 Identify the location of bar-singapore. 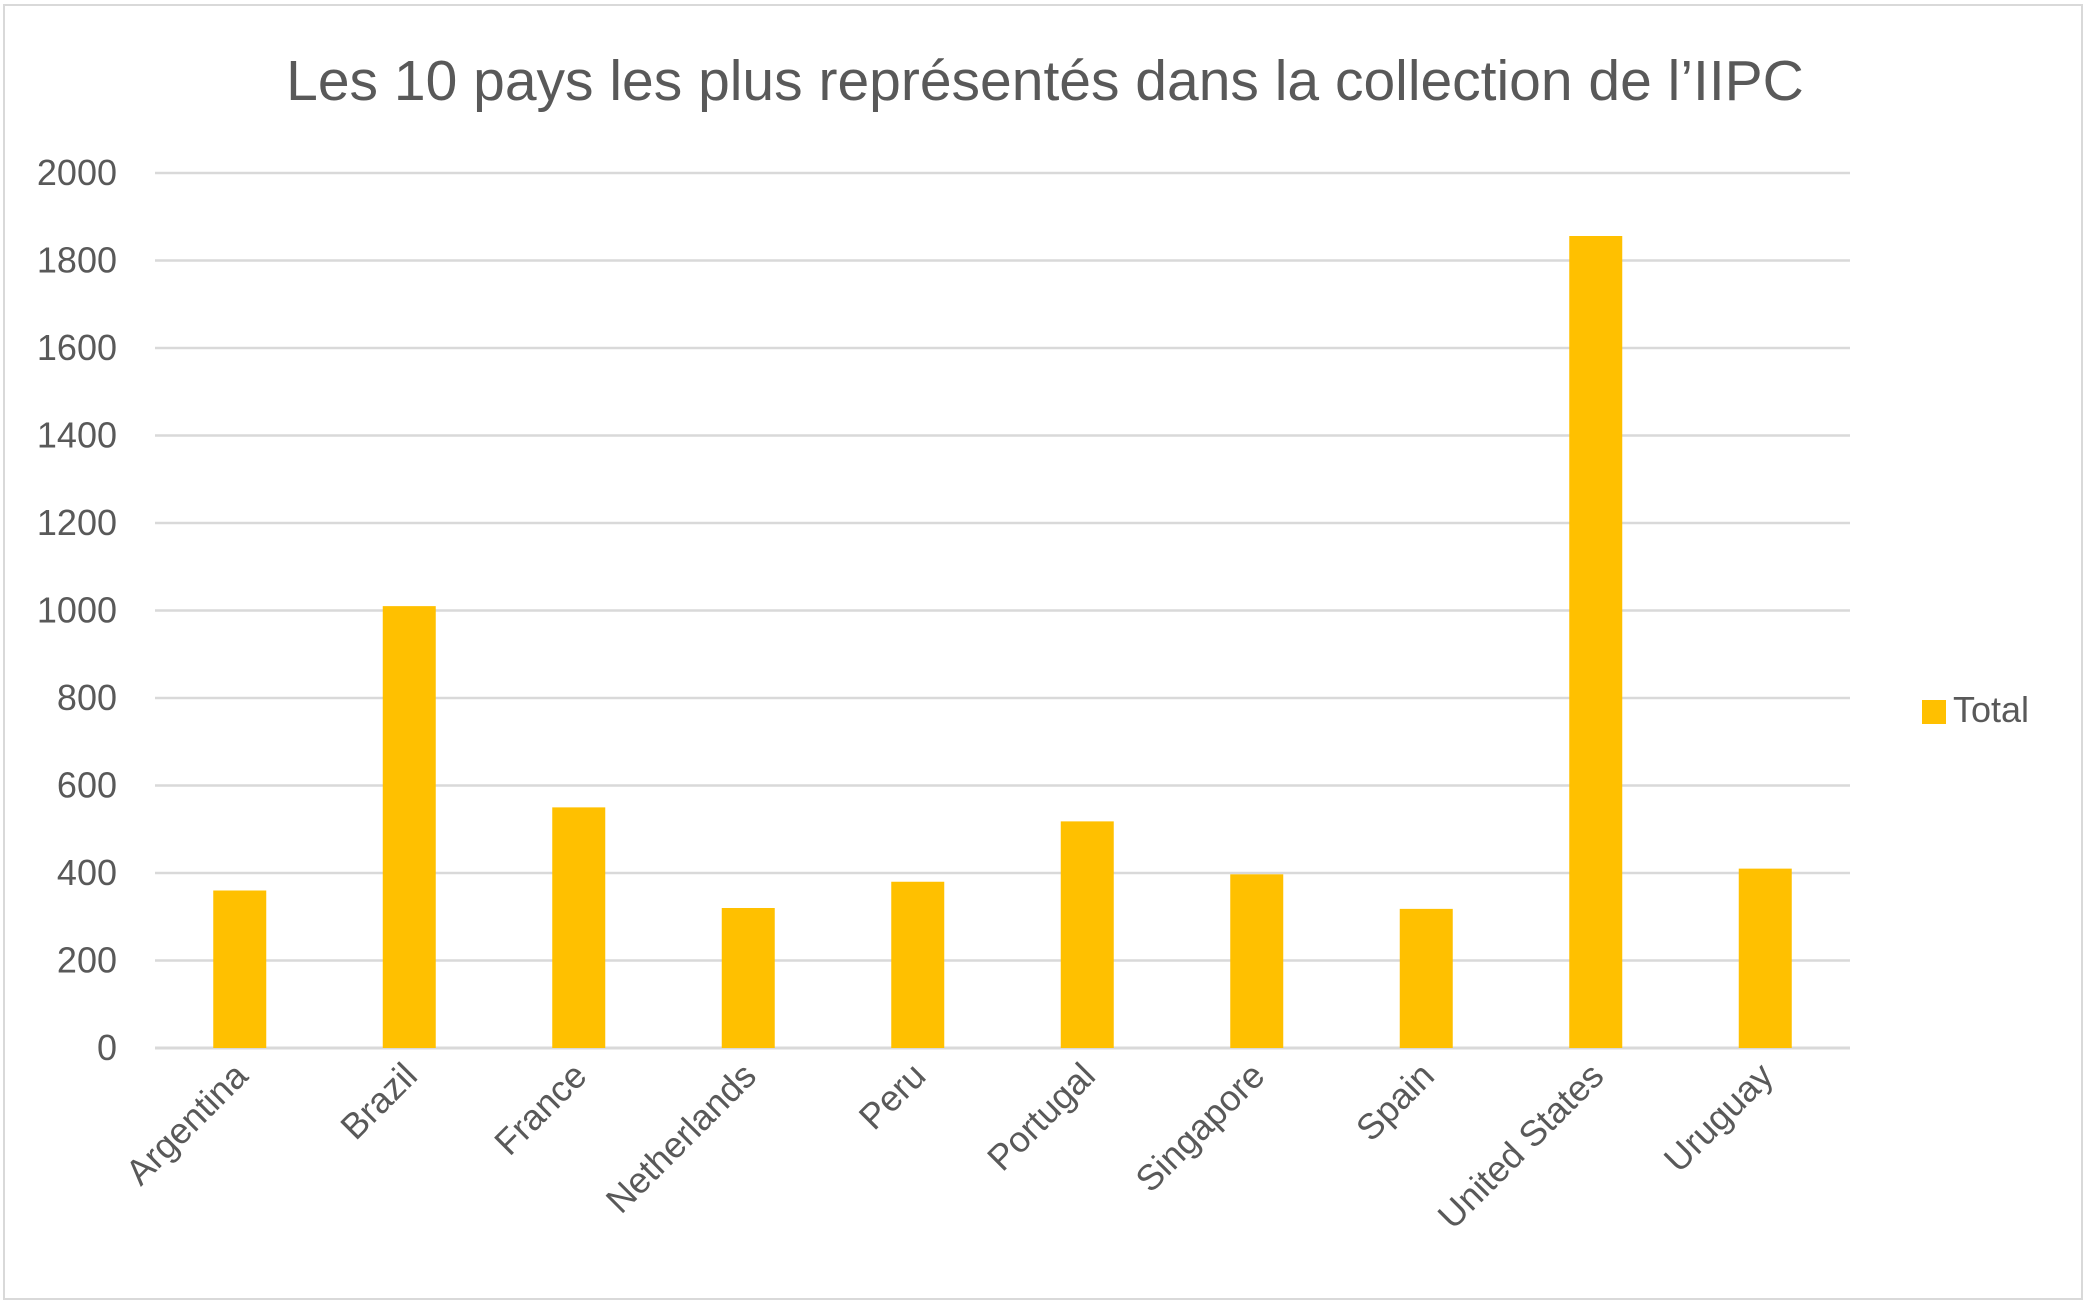
(1257, 961).